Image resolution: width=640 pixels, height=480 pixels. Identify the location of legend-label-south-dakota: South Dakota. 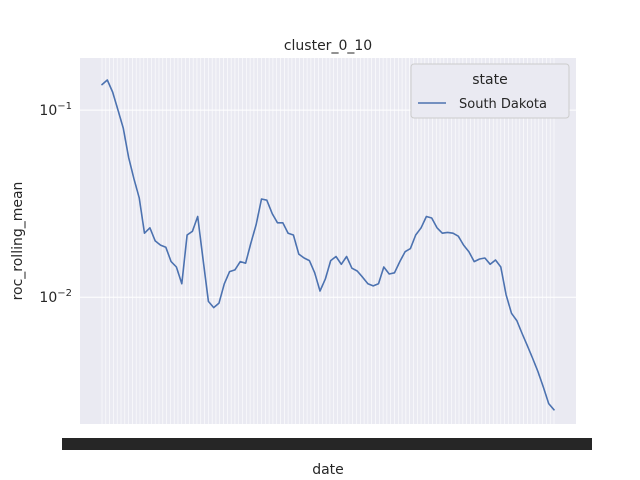
(503, 104).